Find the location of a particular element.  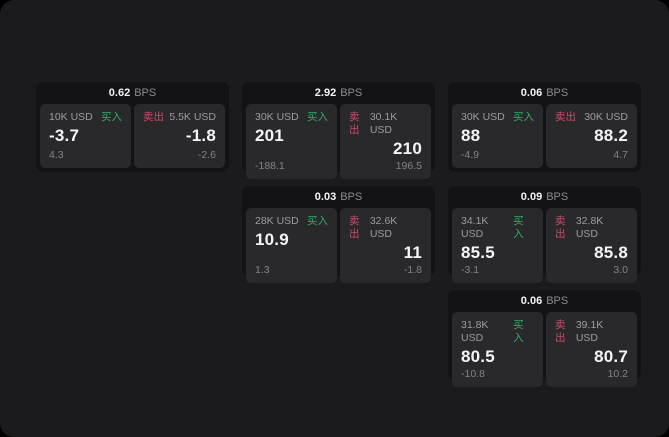

spread-value: 0.03 is located at coordinates (325, 197).